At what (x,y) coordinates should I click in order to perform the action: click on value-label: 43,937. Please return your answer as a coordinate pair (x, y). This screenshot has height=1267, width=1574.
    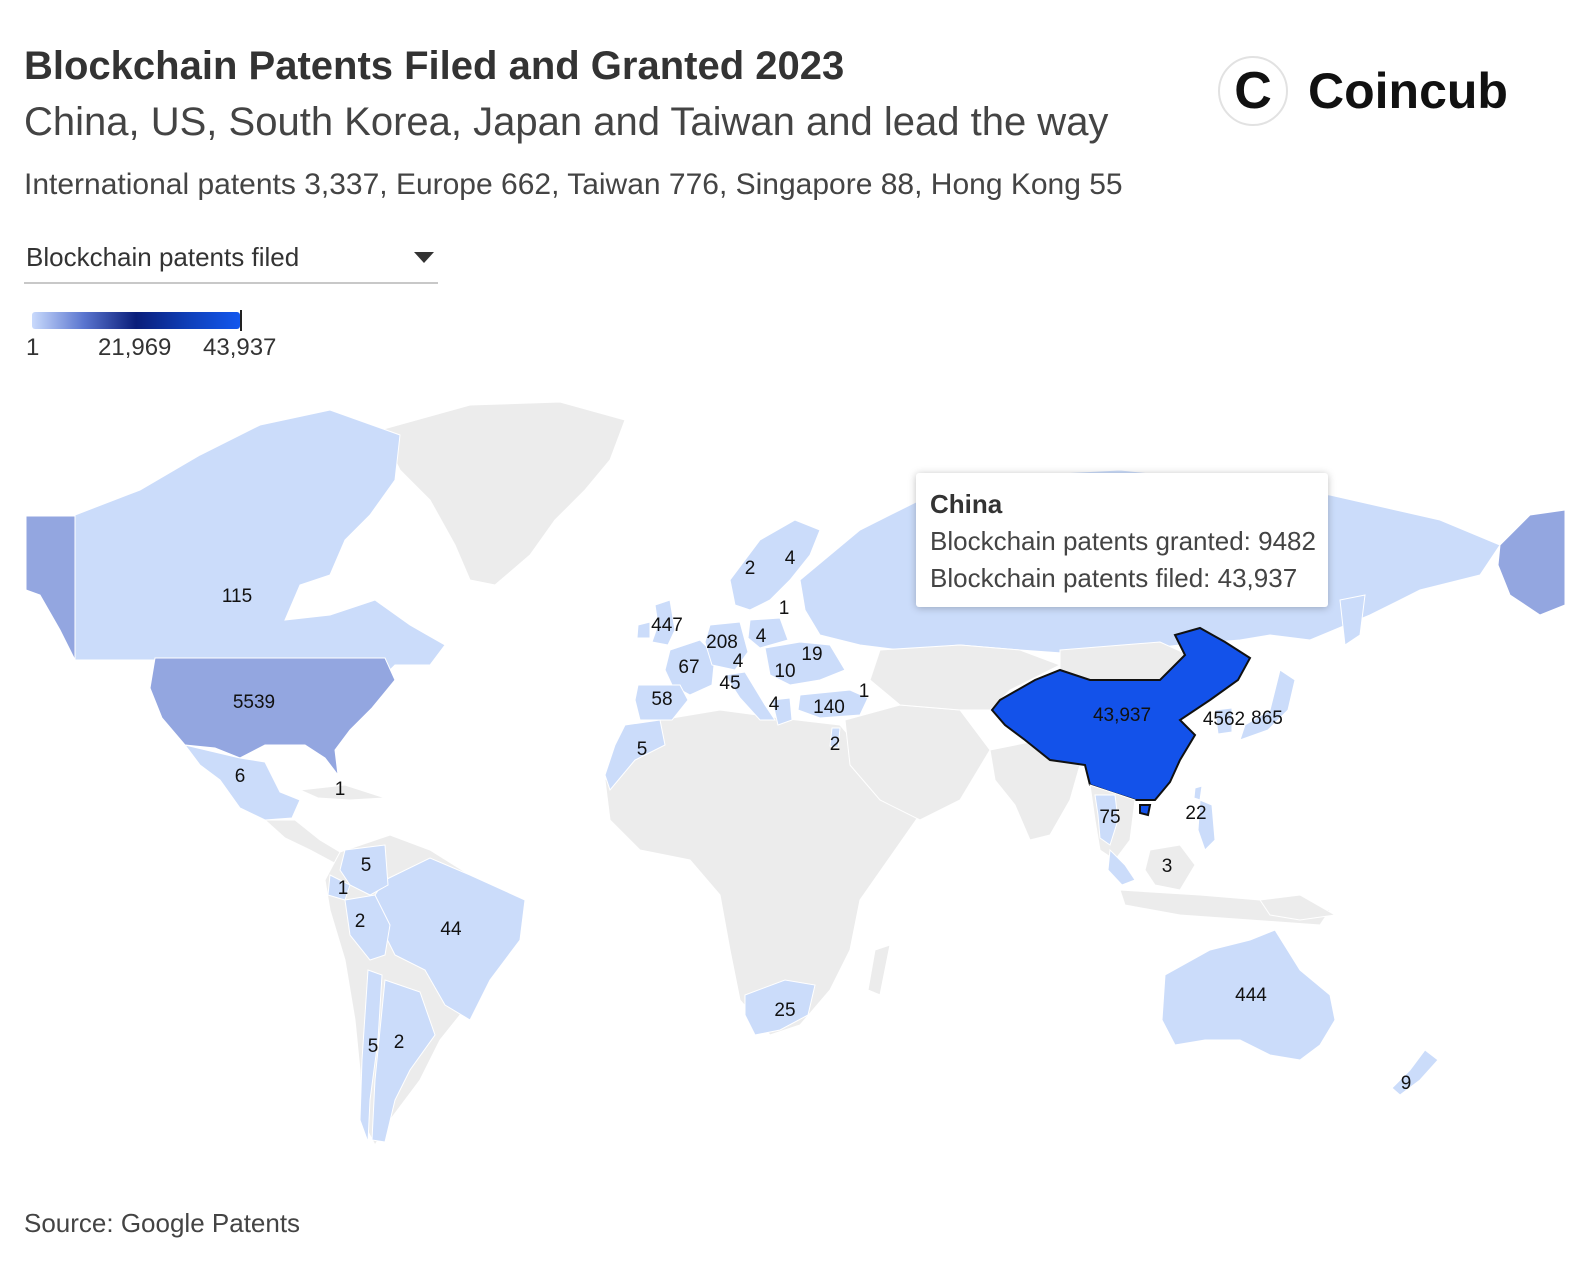
    Looking at the image, I should click on (1122, 715).